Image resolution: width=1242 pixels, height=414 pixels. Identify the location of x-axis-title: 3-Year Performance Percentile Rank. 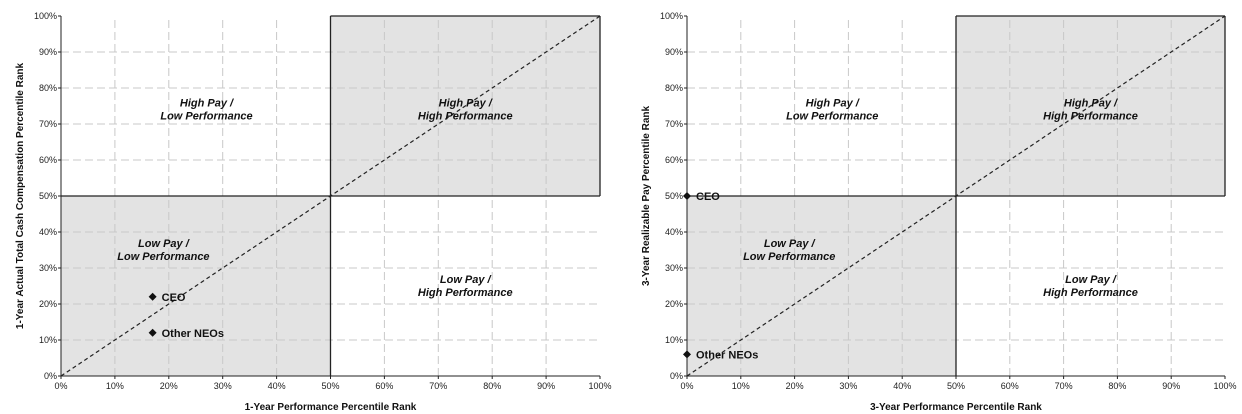
(956, 407).